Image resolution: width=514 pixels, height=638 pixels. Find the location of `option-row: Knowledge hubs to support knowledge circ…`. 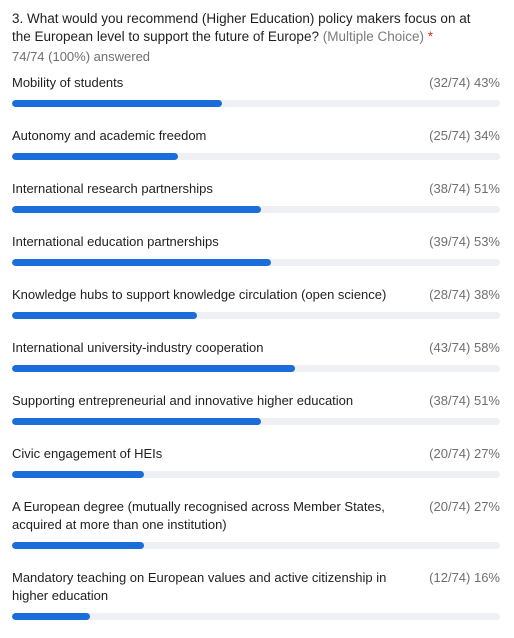

option-row: Knowledge hubs to support knowledge circ… is located at coordinates (256, 302).